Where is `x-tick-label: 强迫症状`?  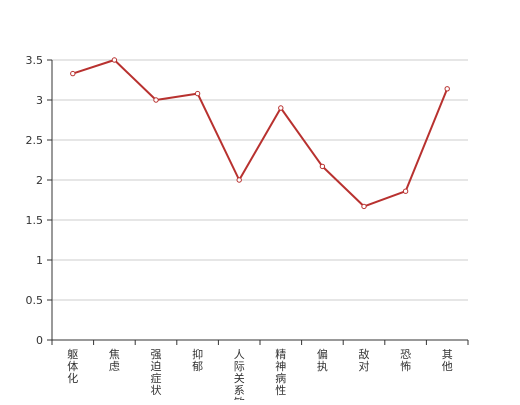
x-tick-label: 强迫症状 is located at coordinates (156, 372).